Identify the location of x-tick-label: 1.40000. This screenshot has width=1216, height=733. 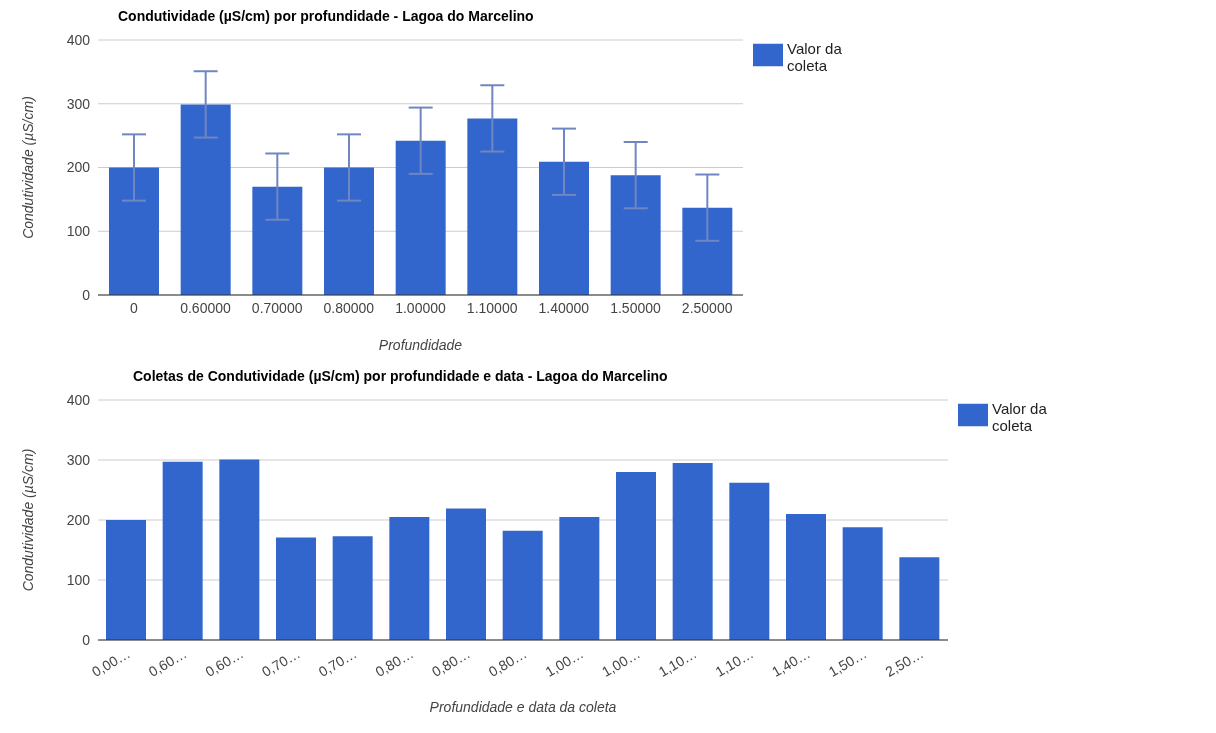
(564, 307).